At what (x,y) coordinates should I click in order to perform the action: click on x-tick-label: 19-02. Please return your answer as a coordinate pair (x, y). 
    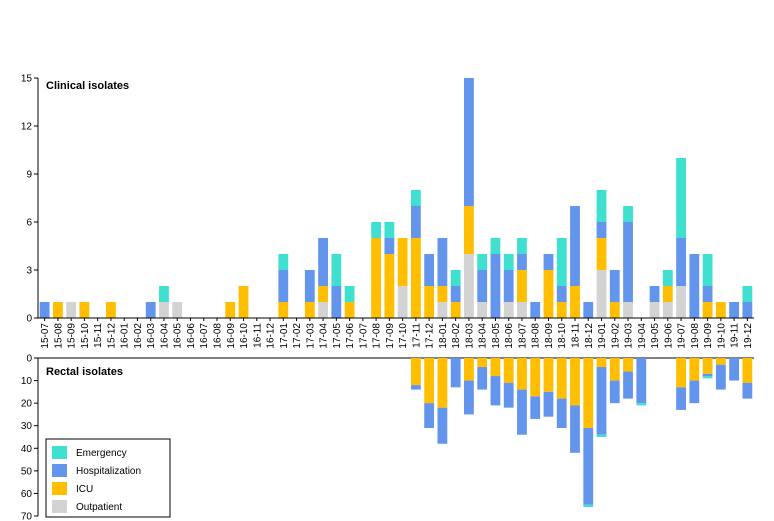
    Looking at the image, I should click on (615, 336).